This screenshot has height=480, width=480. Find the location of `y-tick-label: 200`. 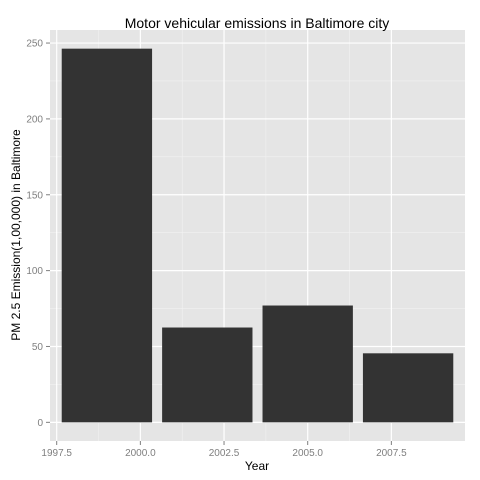

y-tick-label: 200 is located at coordinates (34, 119).